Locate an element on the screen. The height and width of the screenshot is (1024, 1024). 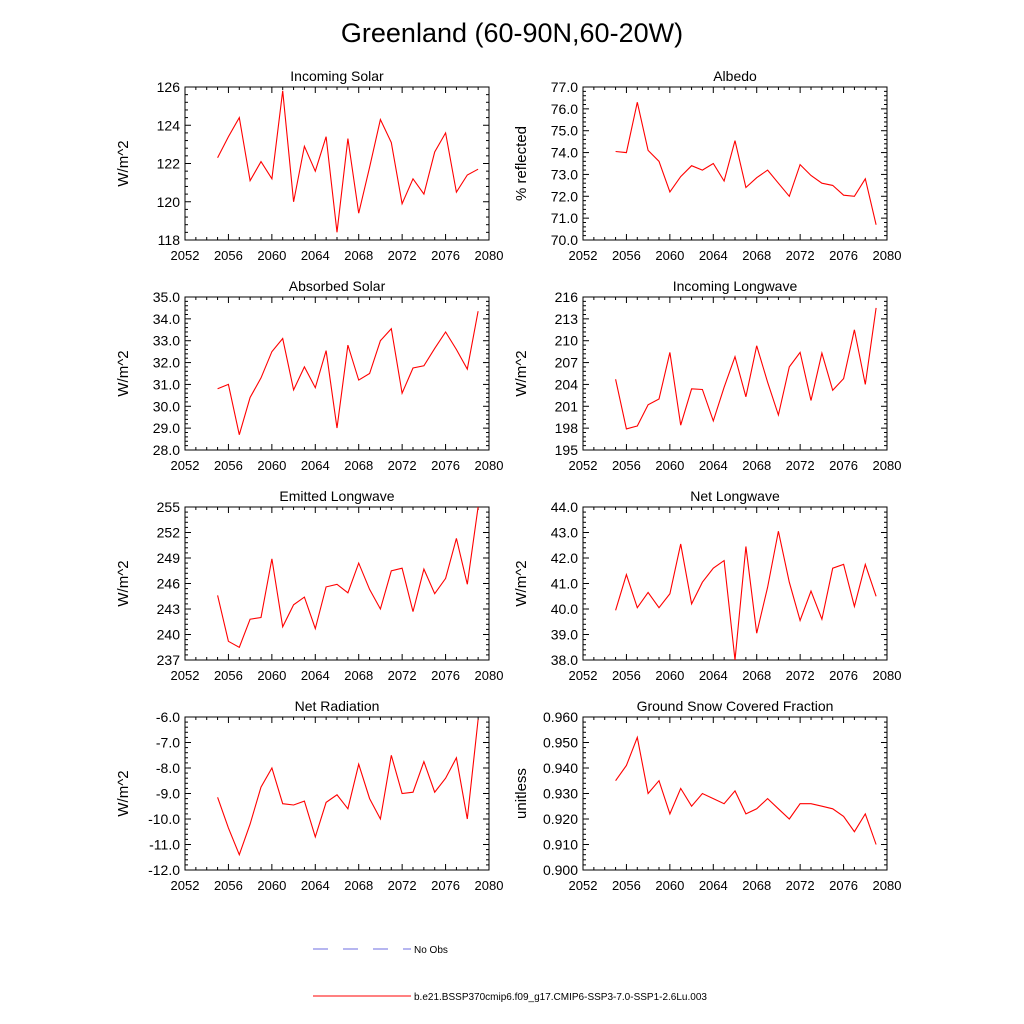
y-tick-label: 249 is located at coordinates (169, 558).